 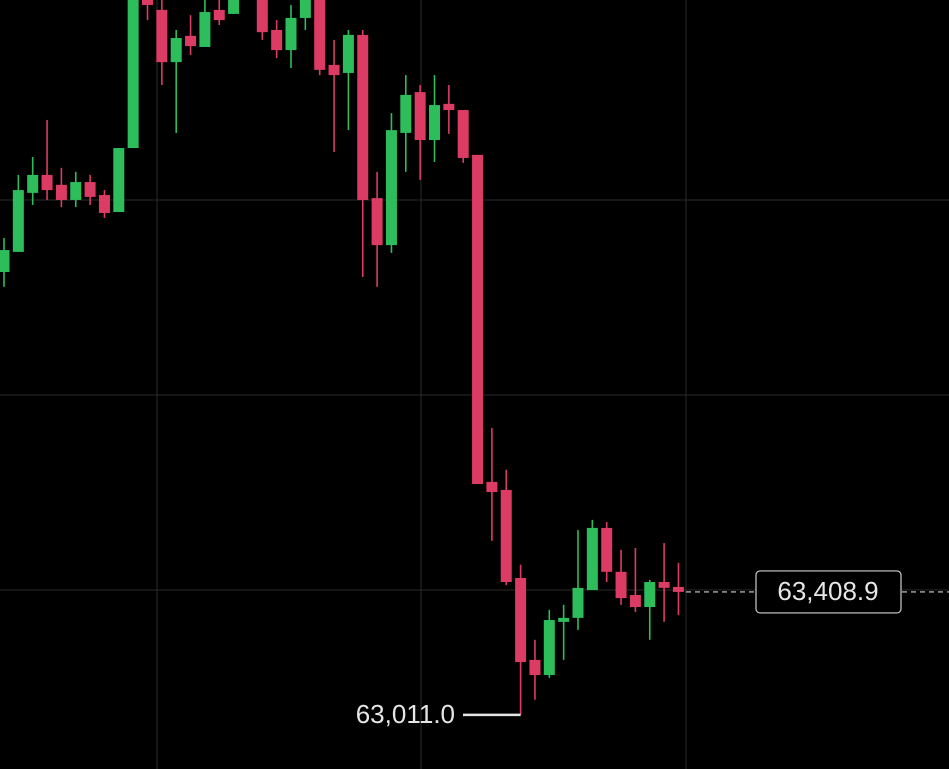 I want to click on overlay: 63,408.9 63,011.0, so click(x=652, y=649).